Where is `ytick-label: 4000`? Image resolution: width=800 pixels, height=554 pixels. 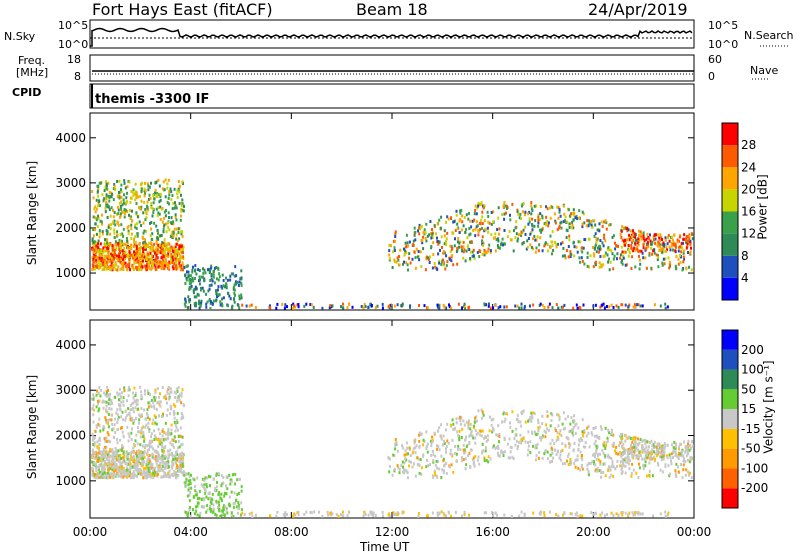 ytick-label: 4000 is located at coordinates (70, 345).